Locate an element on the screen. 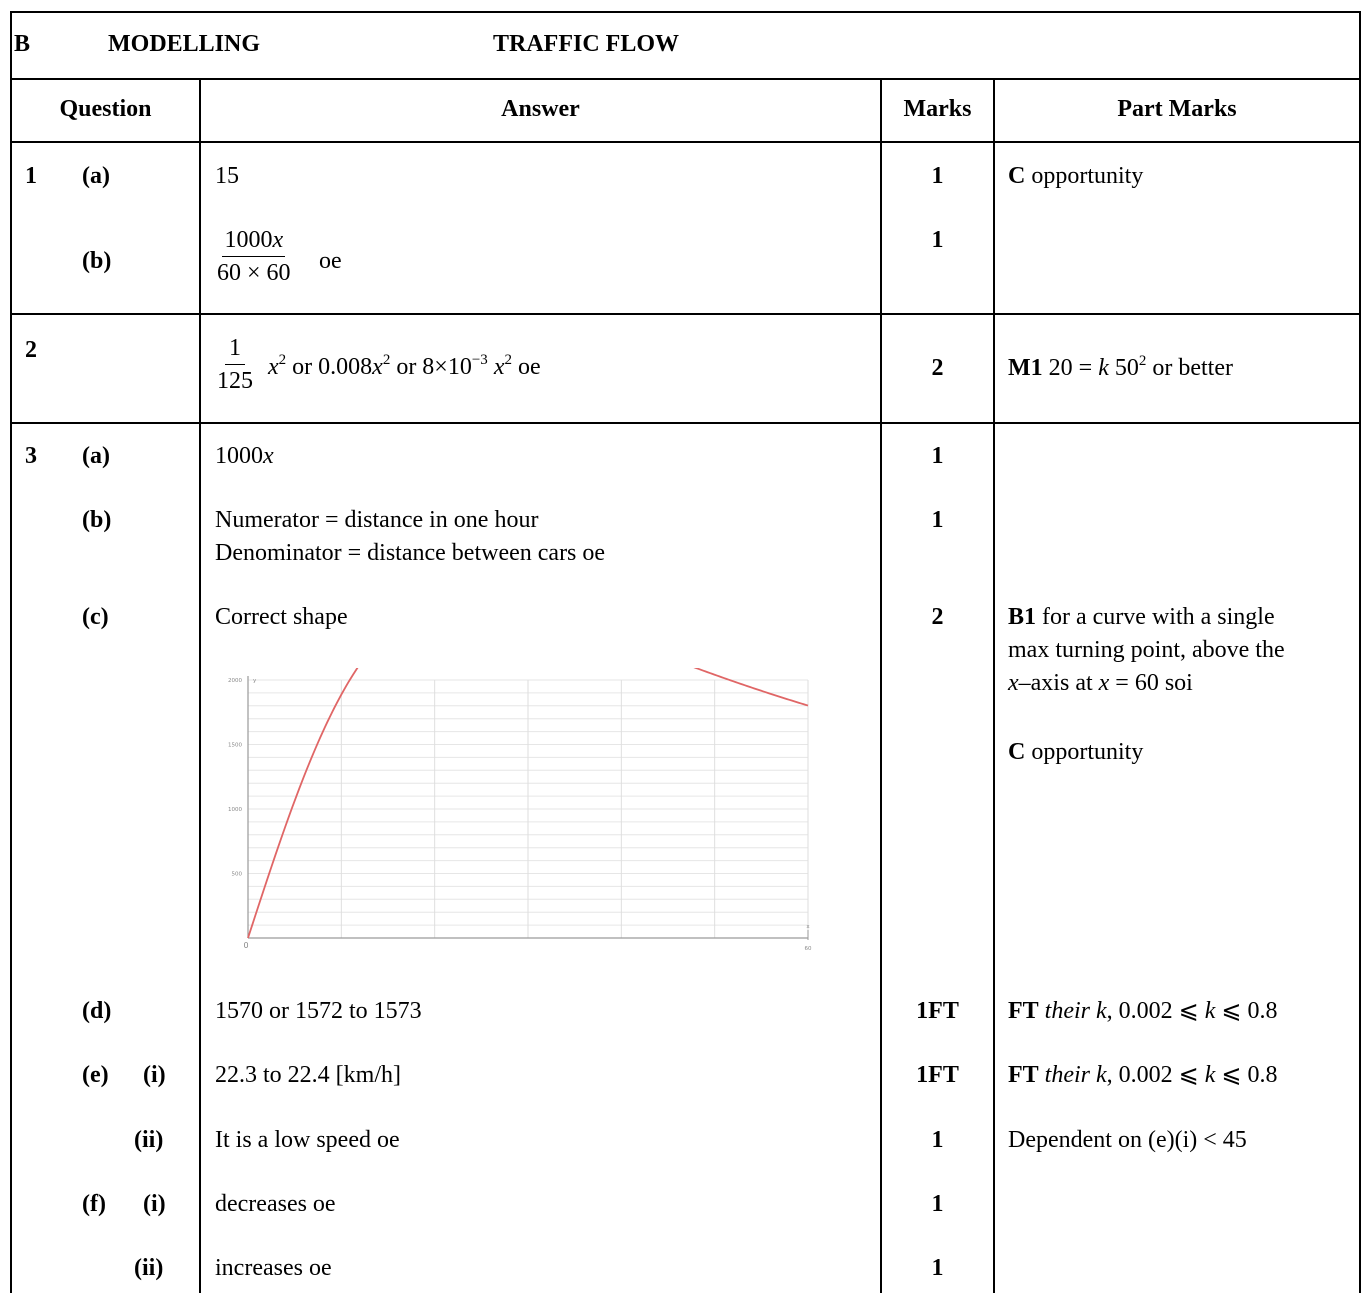  header-divider is located at coordinates (685, 79).